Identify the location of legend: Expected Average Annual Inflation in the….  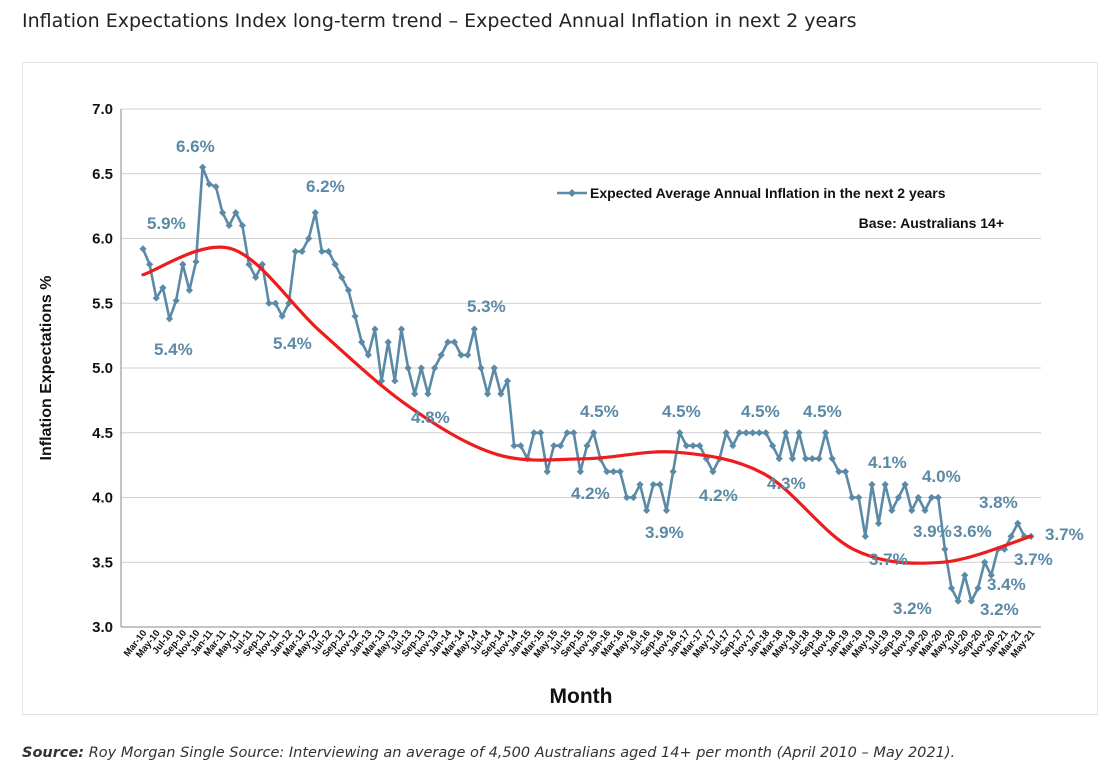
(780, 208).